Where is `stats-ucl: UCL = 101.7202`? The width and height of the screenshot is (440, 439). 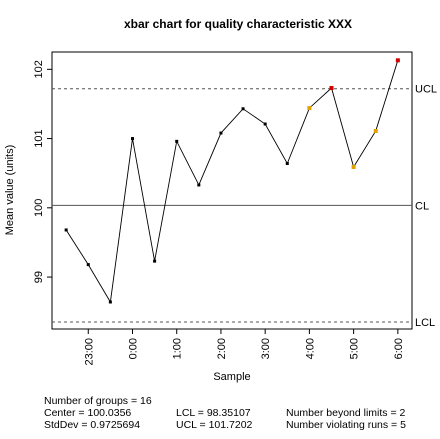 stats-ucl: UCL = 101.7202 is located at coordinates (214, 425).